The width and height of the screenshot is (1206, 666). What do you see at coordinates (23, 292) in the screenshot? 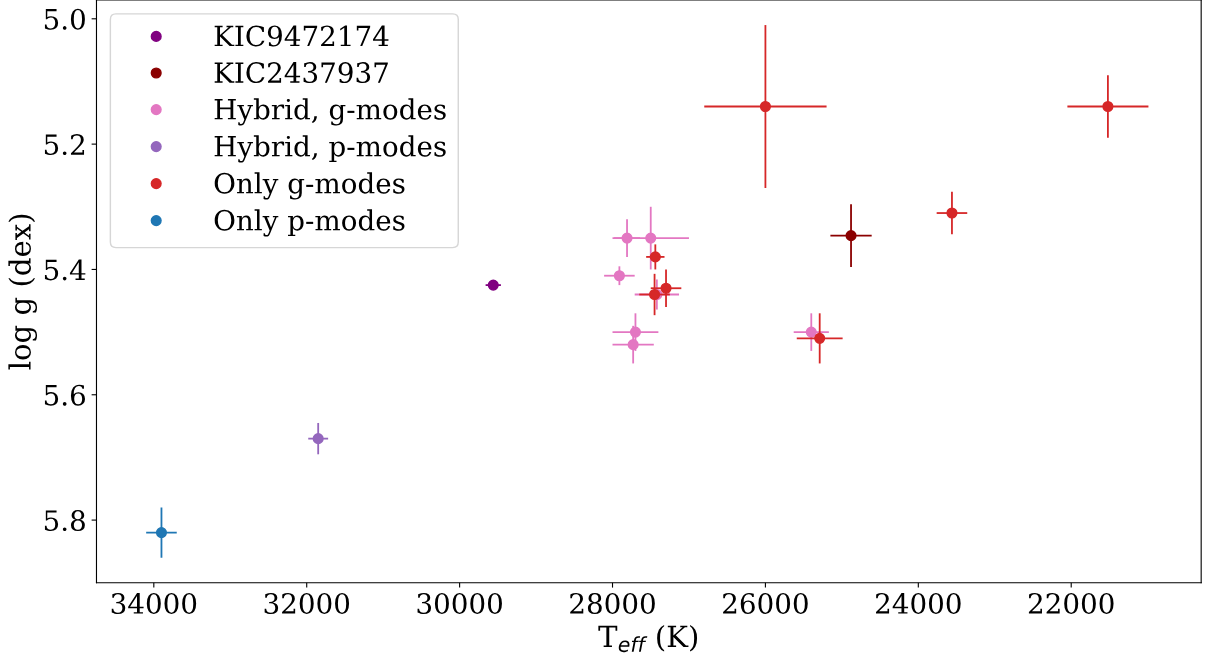
I see `y-axis-title: log g (dex)` at bounding box center [23, 292].